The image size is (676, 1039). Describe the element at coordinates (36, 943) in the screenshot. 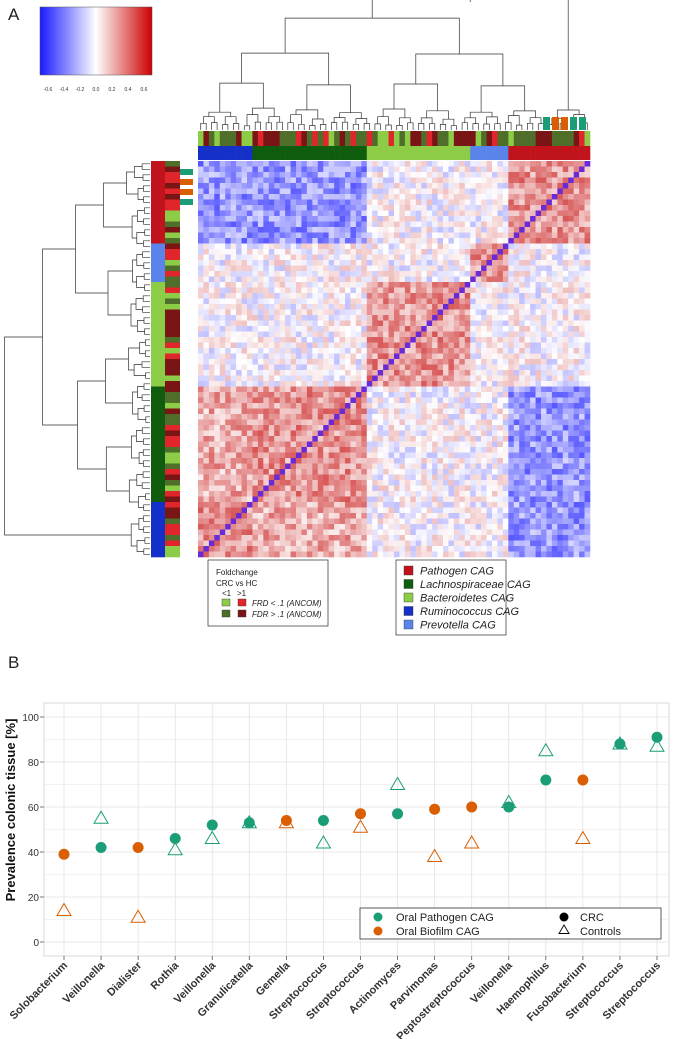

I see `y-tick-label: 0` at that location.